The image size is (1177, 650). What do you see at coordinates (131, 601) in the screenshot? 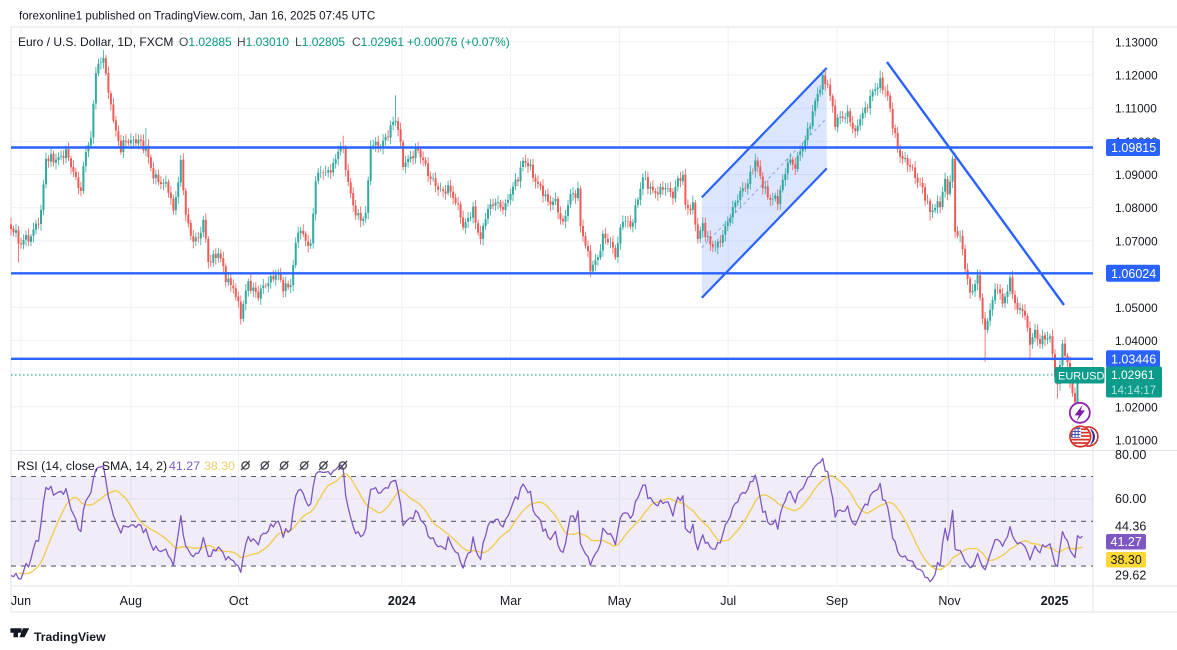
I see `svg-text: Aug` at bounding box center [131, 601].